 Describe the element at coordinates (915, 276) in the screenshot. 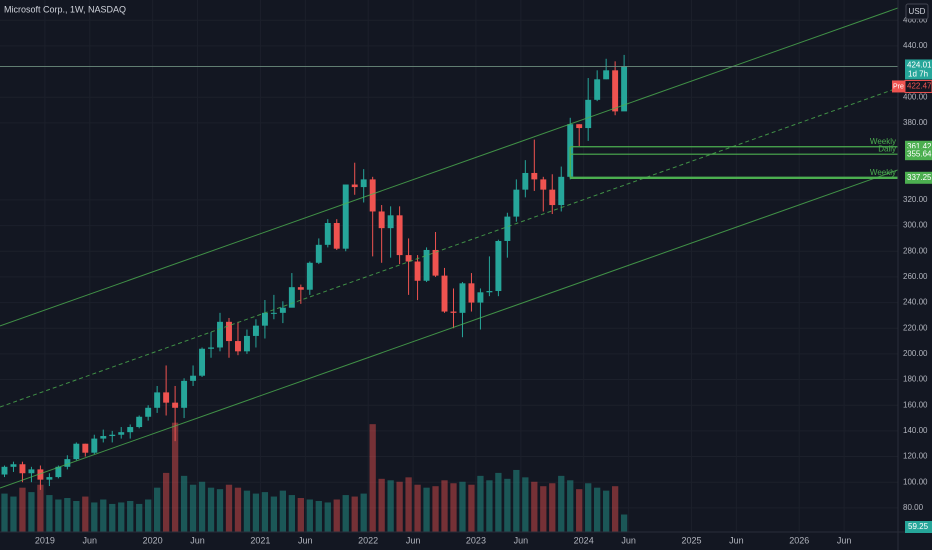

I see `y-tick-label: 260.00` at that location.